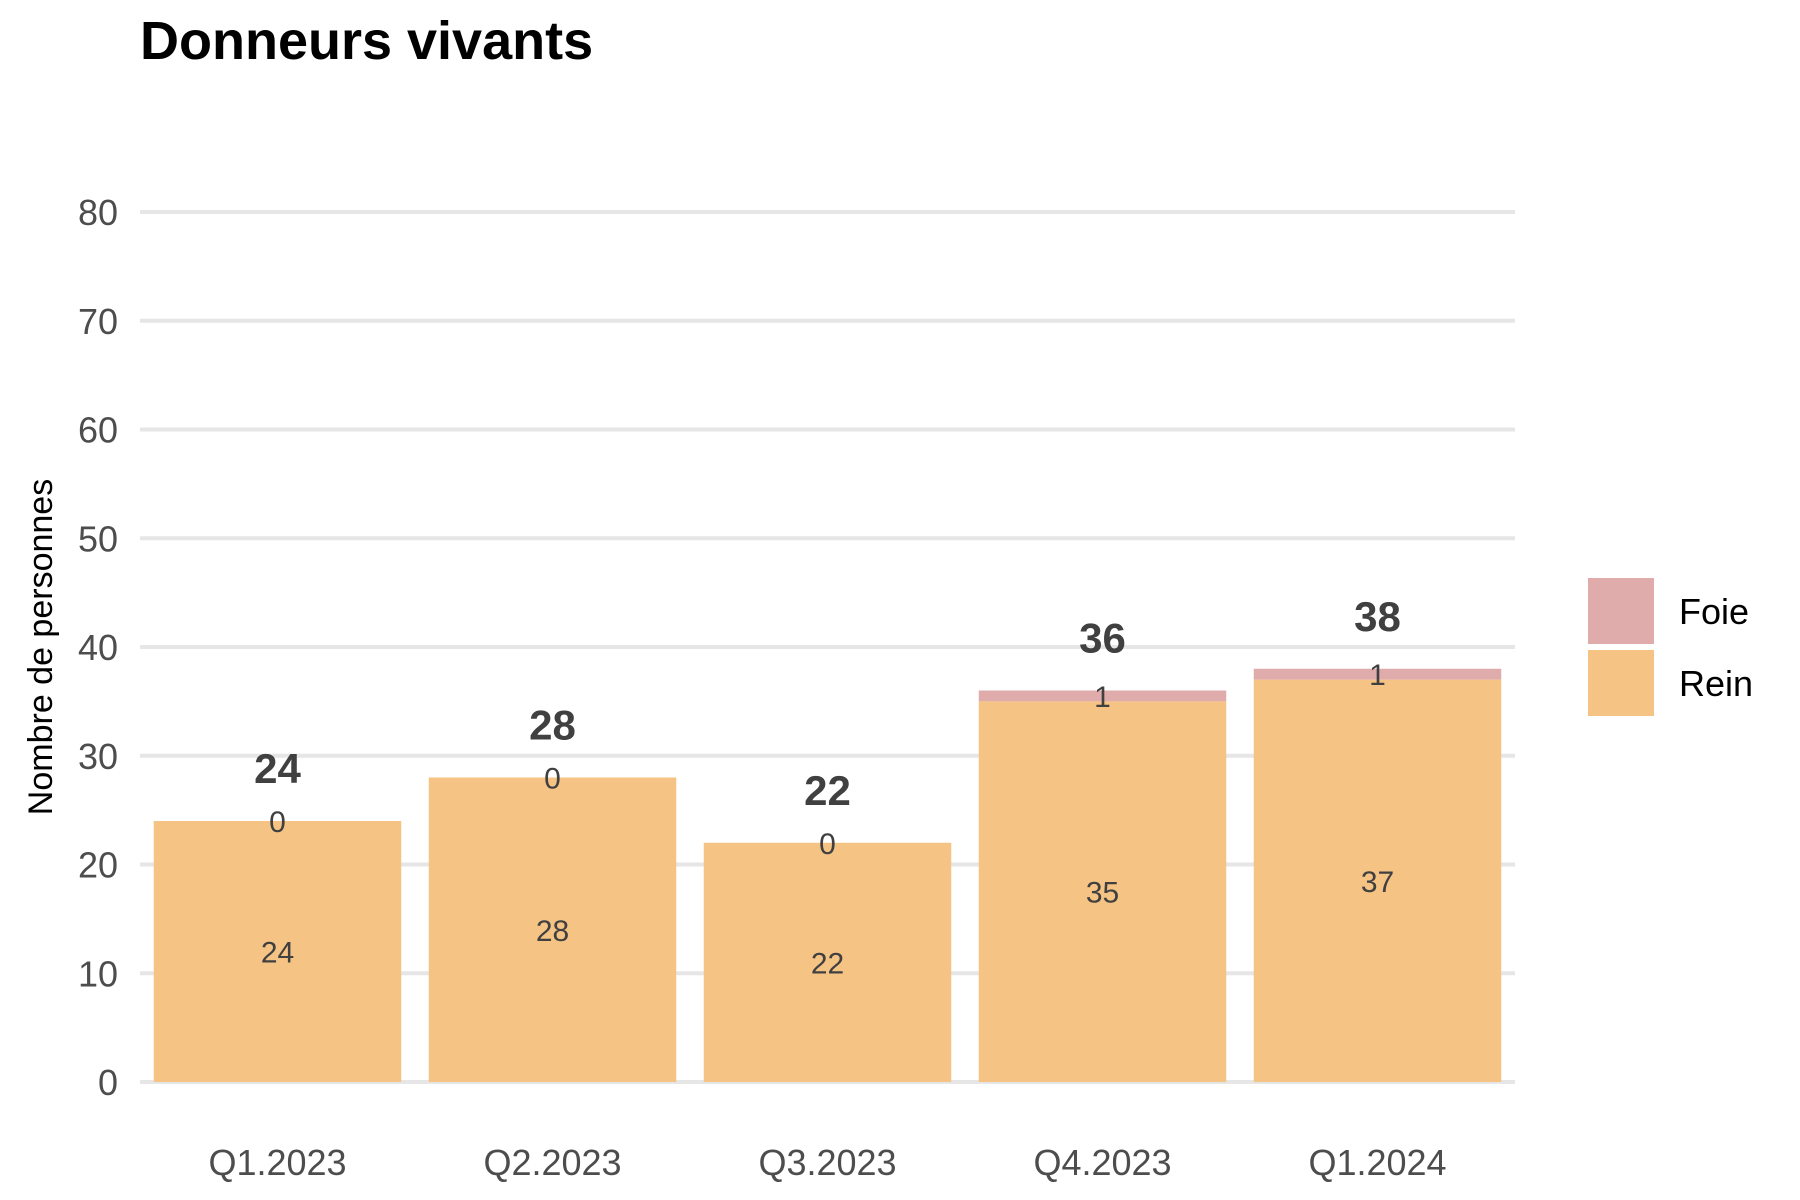 Image resolution: width=1800 pixels, height=1200 pixels. Describe the element at coordinates (108, 1082) in the screenshot. I see `y-tick-label: 0` at that location.